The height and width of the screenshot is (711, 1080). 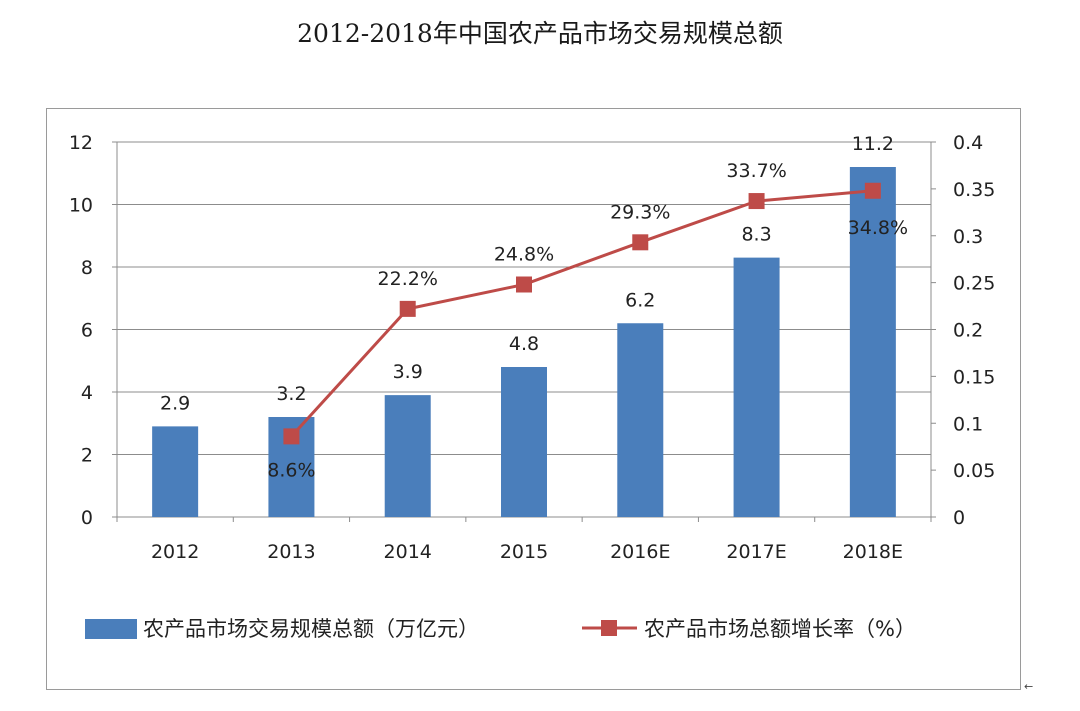 What do you see at coordinates (1029, 686) in the screenshot?
I see `return-arrow-icon: ←` at bounding box center [1029, 686].